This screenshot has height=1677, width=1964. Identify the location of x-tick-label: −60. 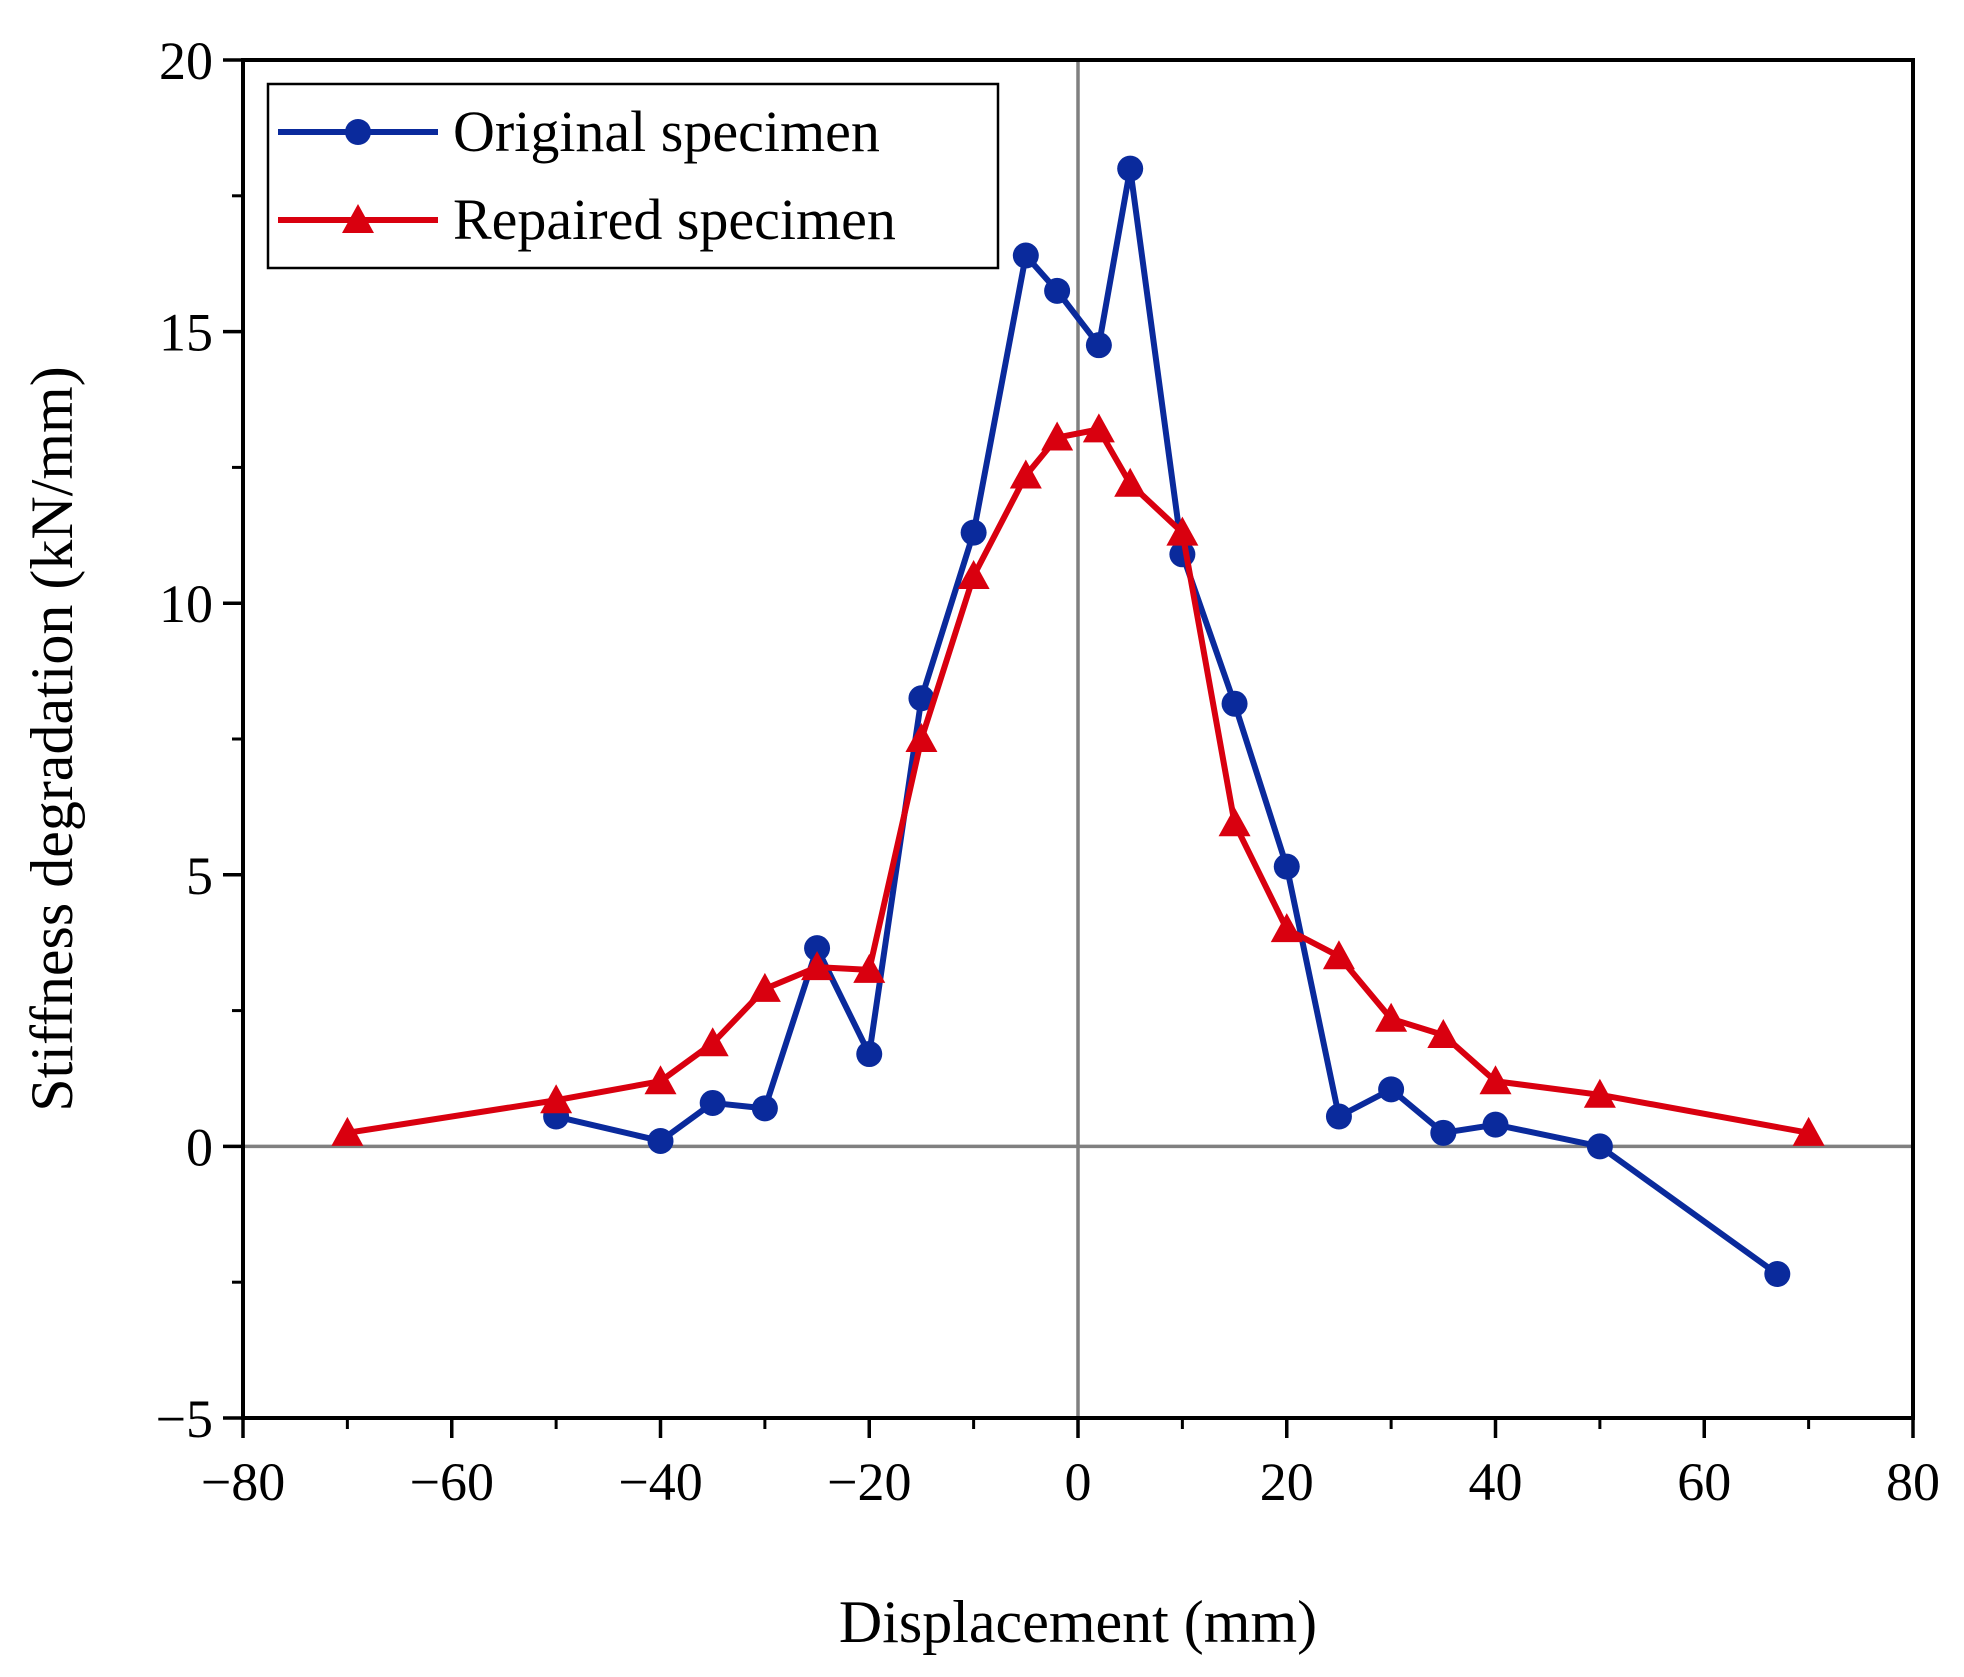
(452, 1482).